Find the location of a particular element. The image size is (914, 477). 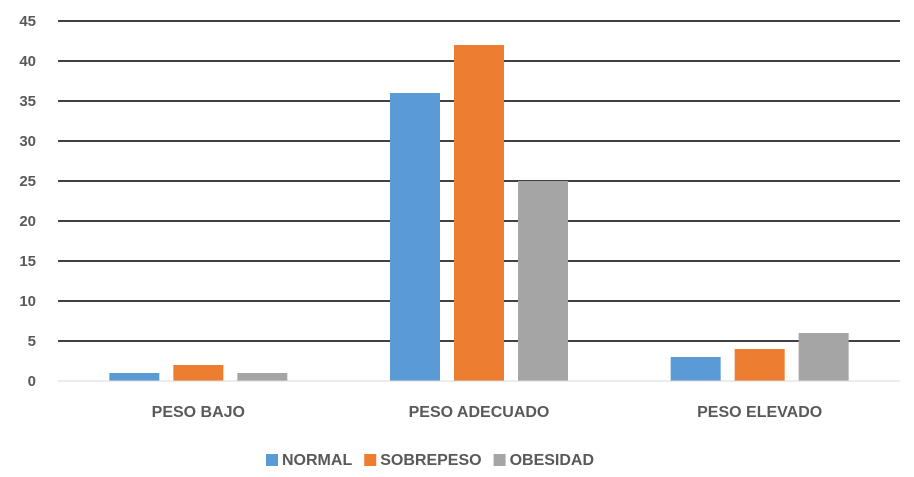

legend-label: SOBREPESO is located at coordinates (430, 460).